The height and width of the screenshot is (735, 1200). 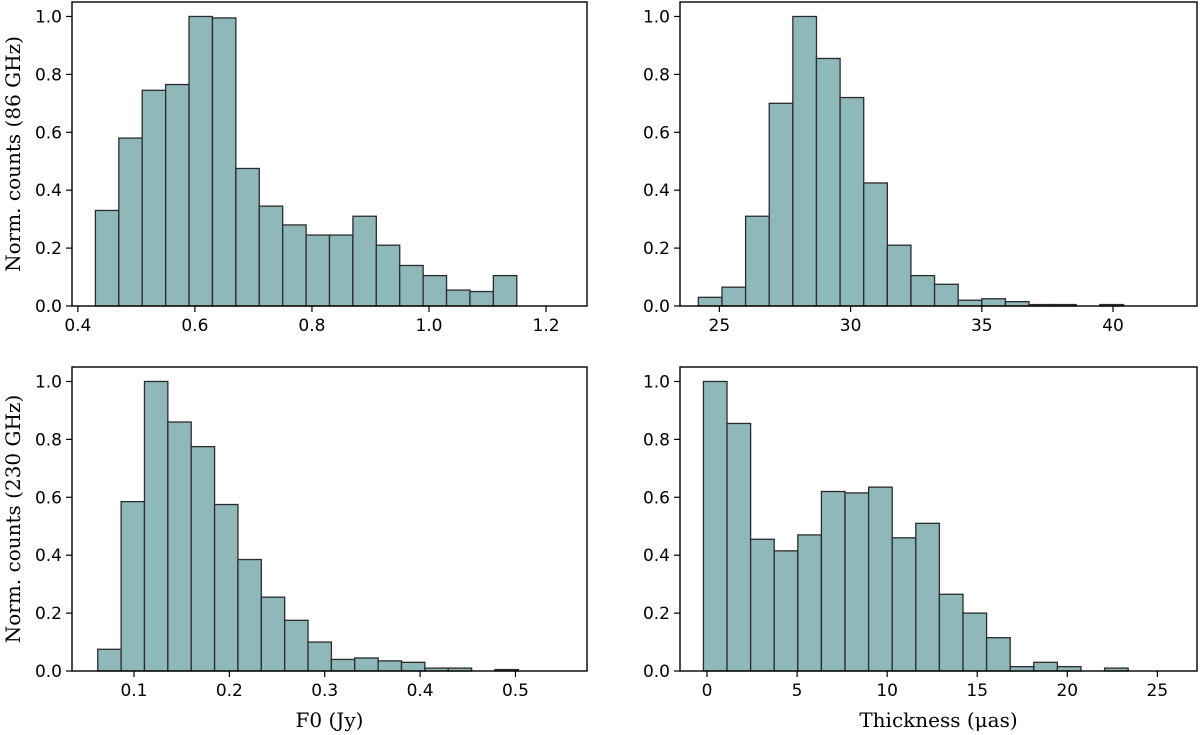 What do you see at coordinates (515, 691) in the screenshot?
I see `x-tick-label: 0.5` at bounding box center [515, 691].